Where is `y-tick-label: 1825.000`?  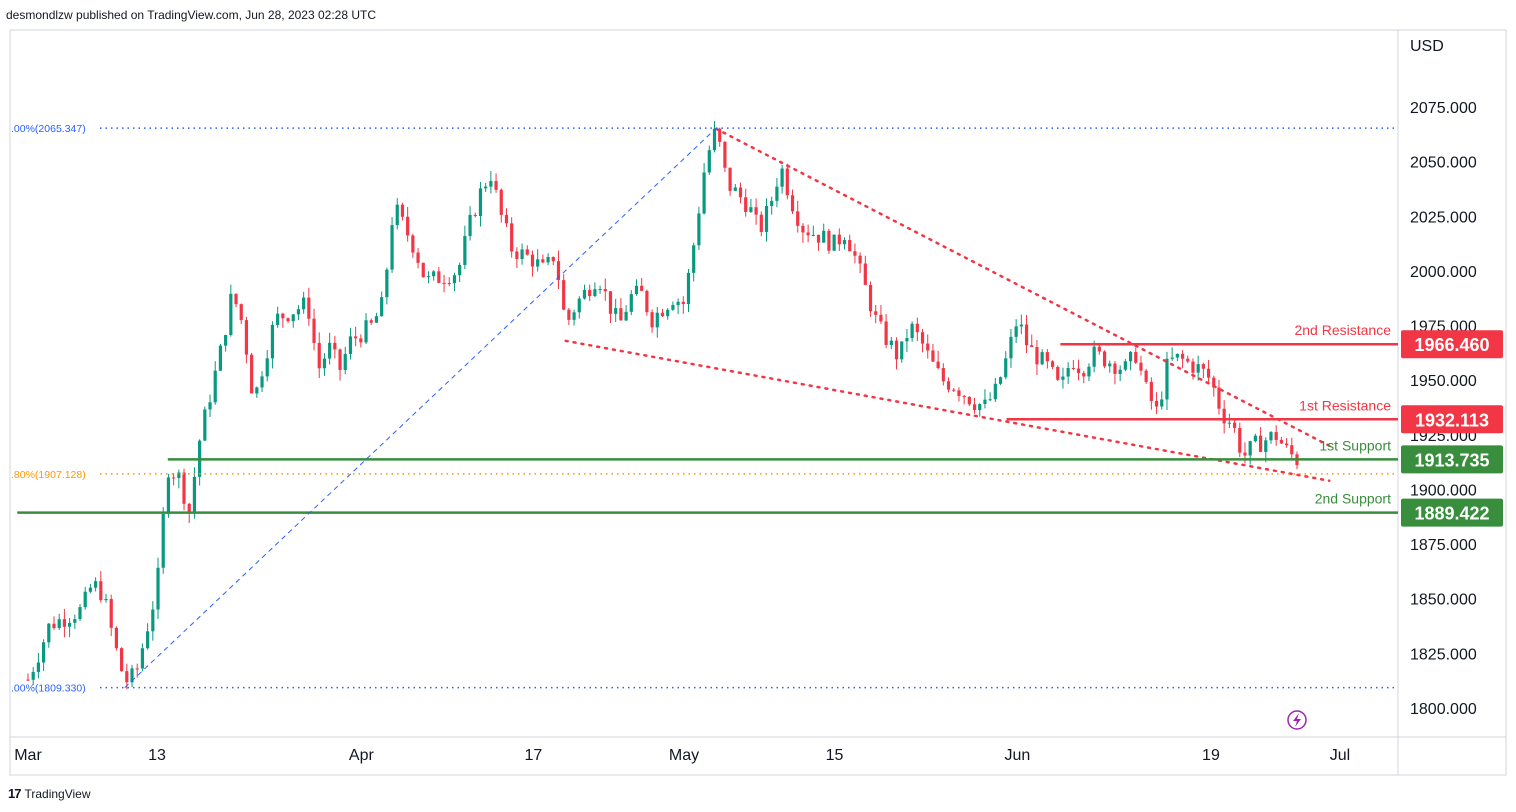 y-tick-label: 1825.000 is located at coordinates (1443, 654).